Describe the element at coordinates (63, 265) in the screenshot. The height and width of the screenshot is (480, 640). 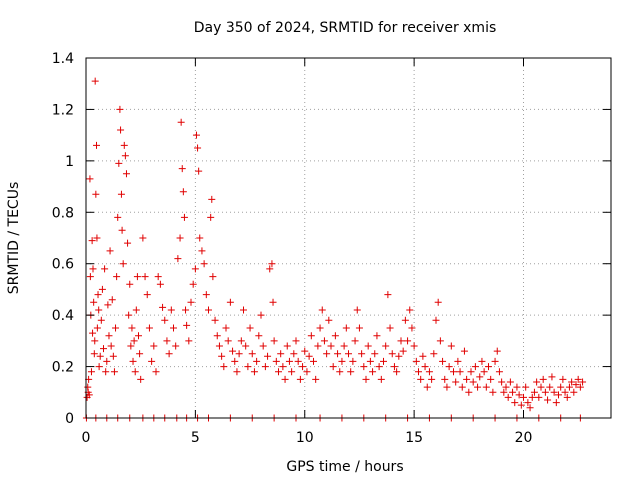
I see `y-tick-label: 0.6` at that location.